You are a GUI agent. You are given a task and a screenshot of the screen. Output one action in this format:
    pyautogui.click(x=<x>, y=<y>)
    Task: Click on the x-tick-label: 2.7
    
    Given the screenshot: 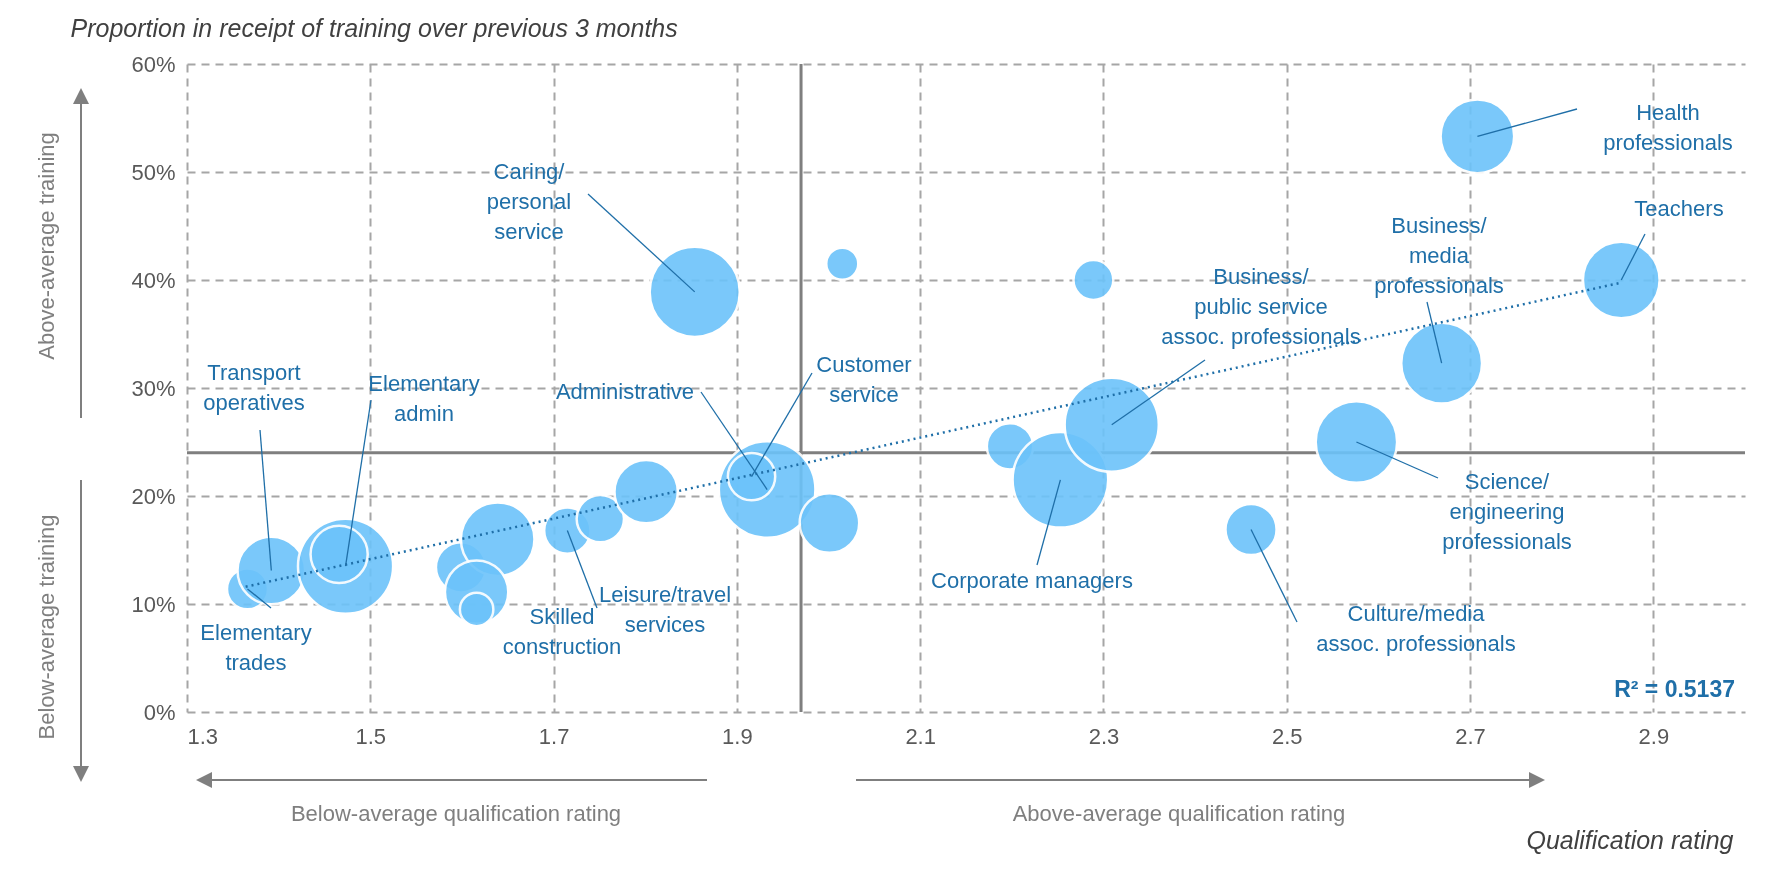 What is the action you would take?
    pyautogui.click(x=1470, y=736)
    